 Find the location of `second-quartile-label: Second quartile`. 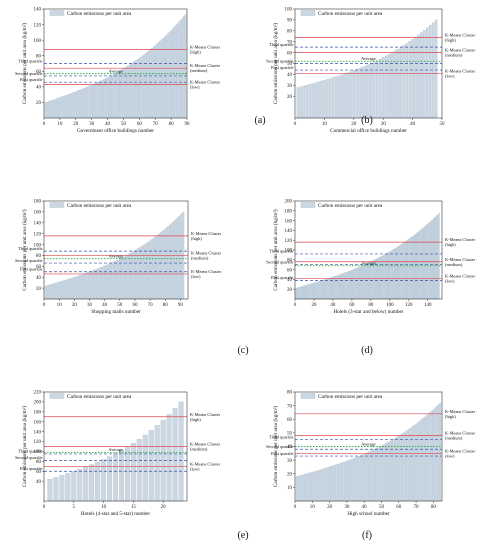

second-quartile-label: Second quartile is located at coordinates (28, 73).